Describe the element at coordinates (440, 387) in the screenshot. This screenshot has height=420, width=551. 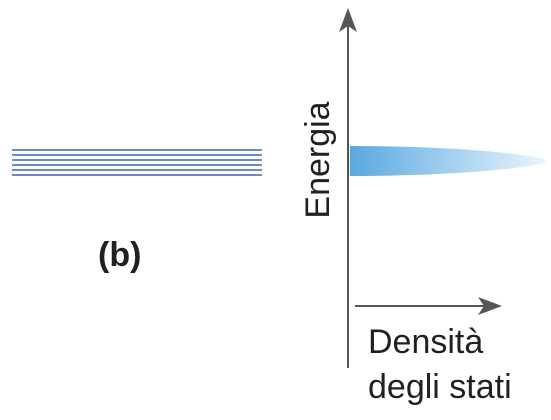
I see `density-axis-label-line2: degli stati` at that location.